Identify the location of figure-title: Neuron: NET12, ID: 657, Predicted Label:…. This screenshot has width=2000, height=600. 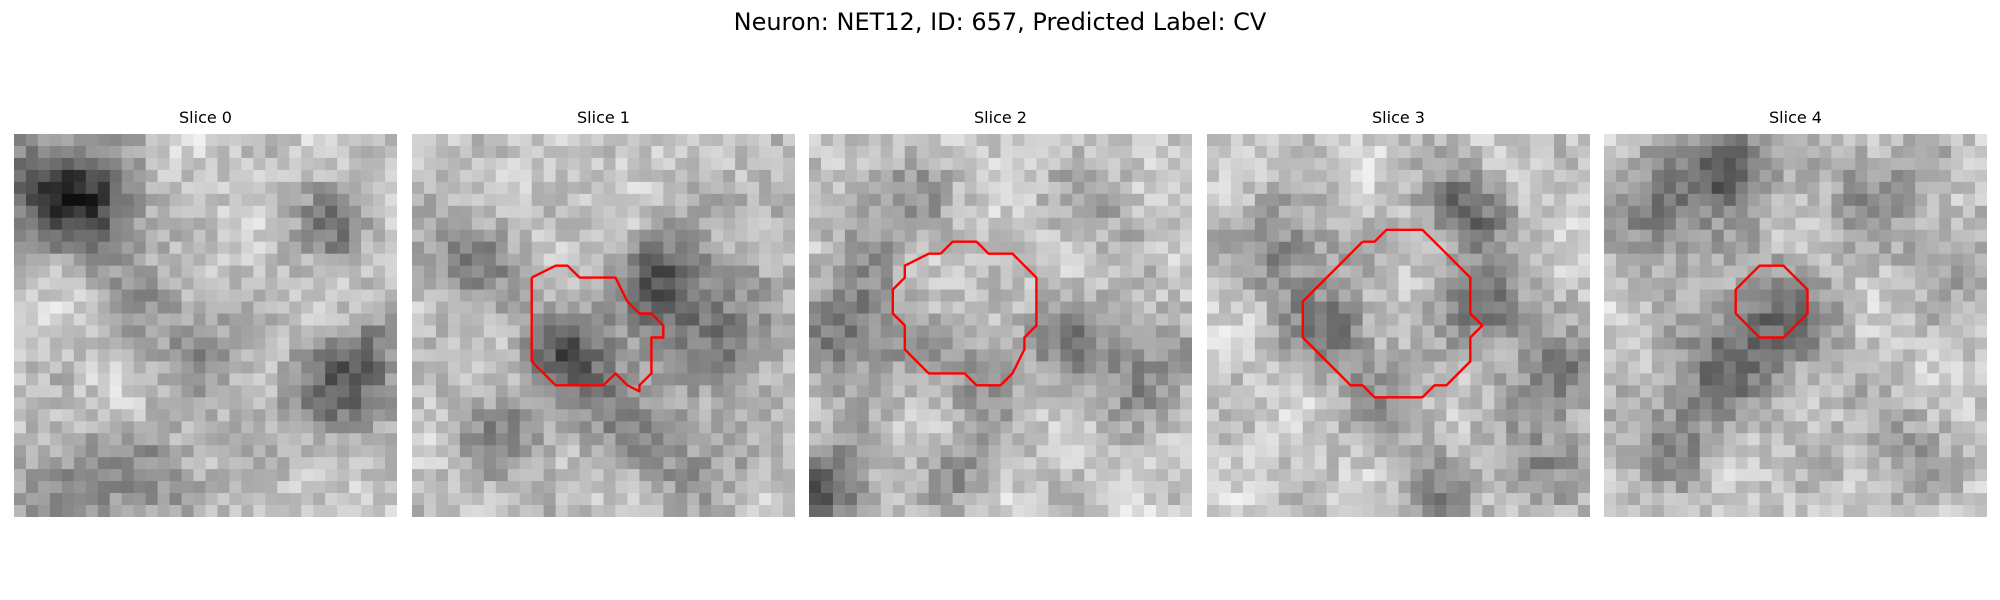
(1000, 22).